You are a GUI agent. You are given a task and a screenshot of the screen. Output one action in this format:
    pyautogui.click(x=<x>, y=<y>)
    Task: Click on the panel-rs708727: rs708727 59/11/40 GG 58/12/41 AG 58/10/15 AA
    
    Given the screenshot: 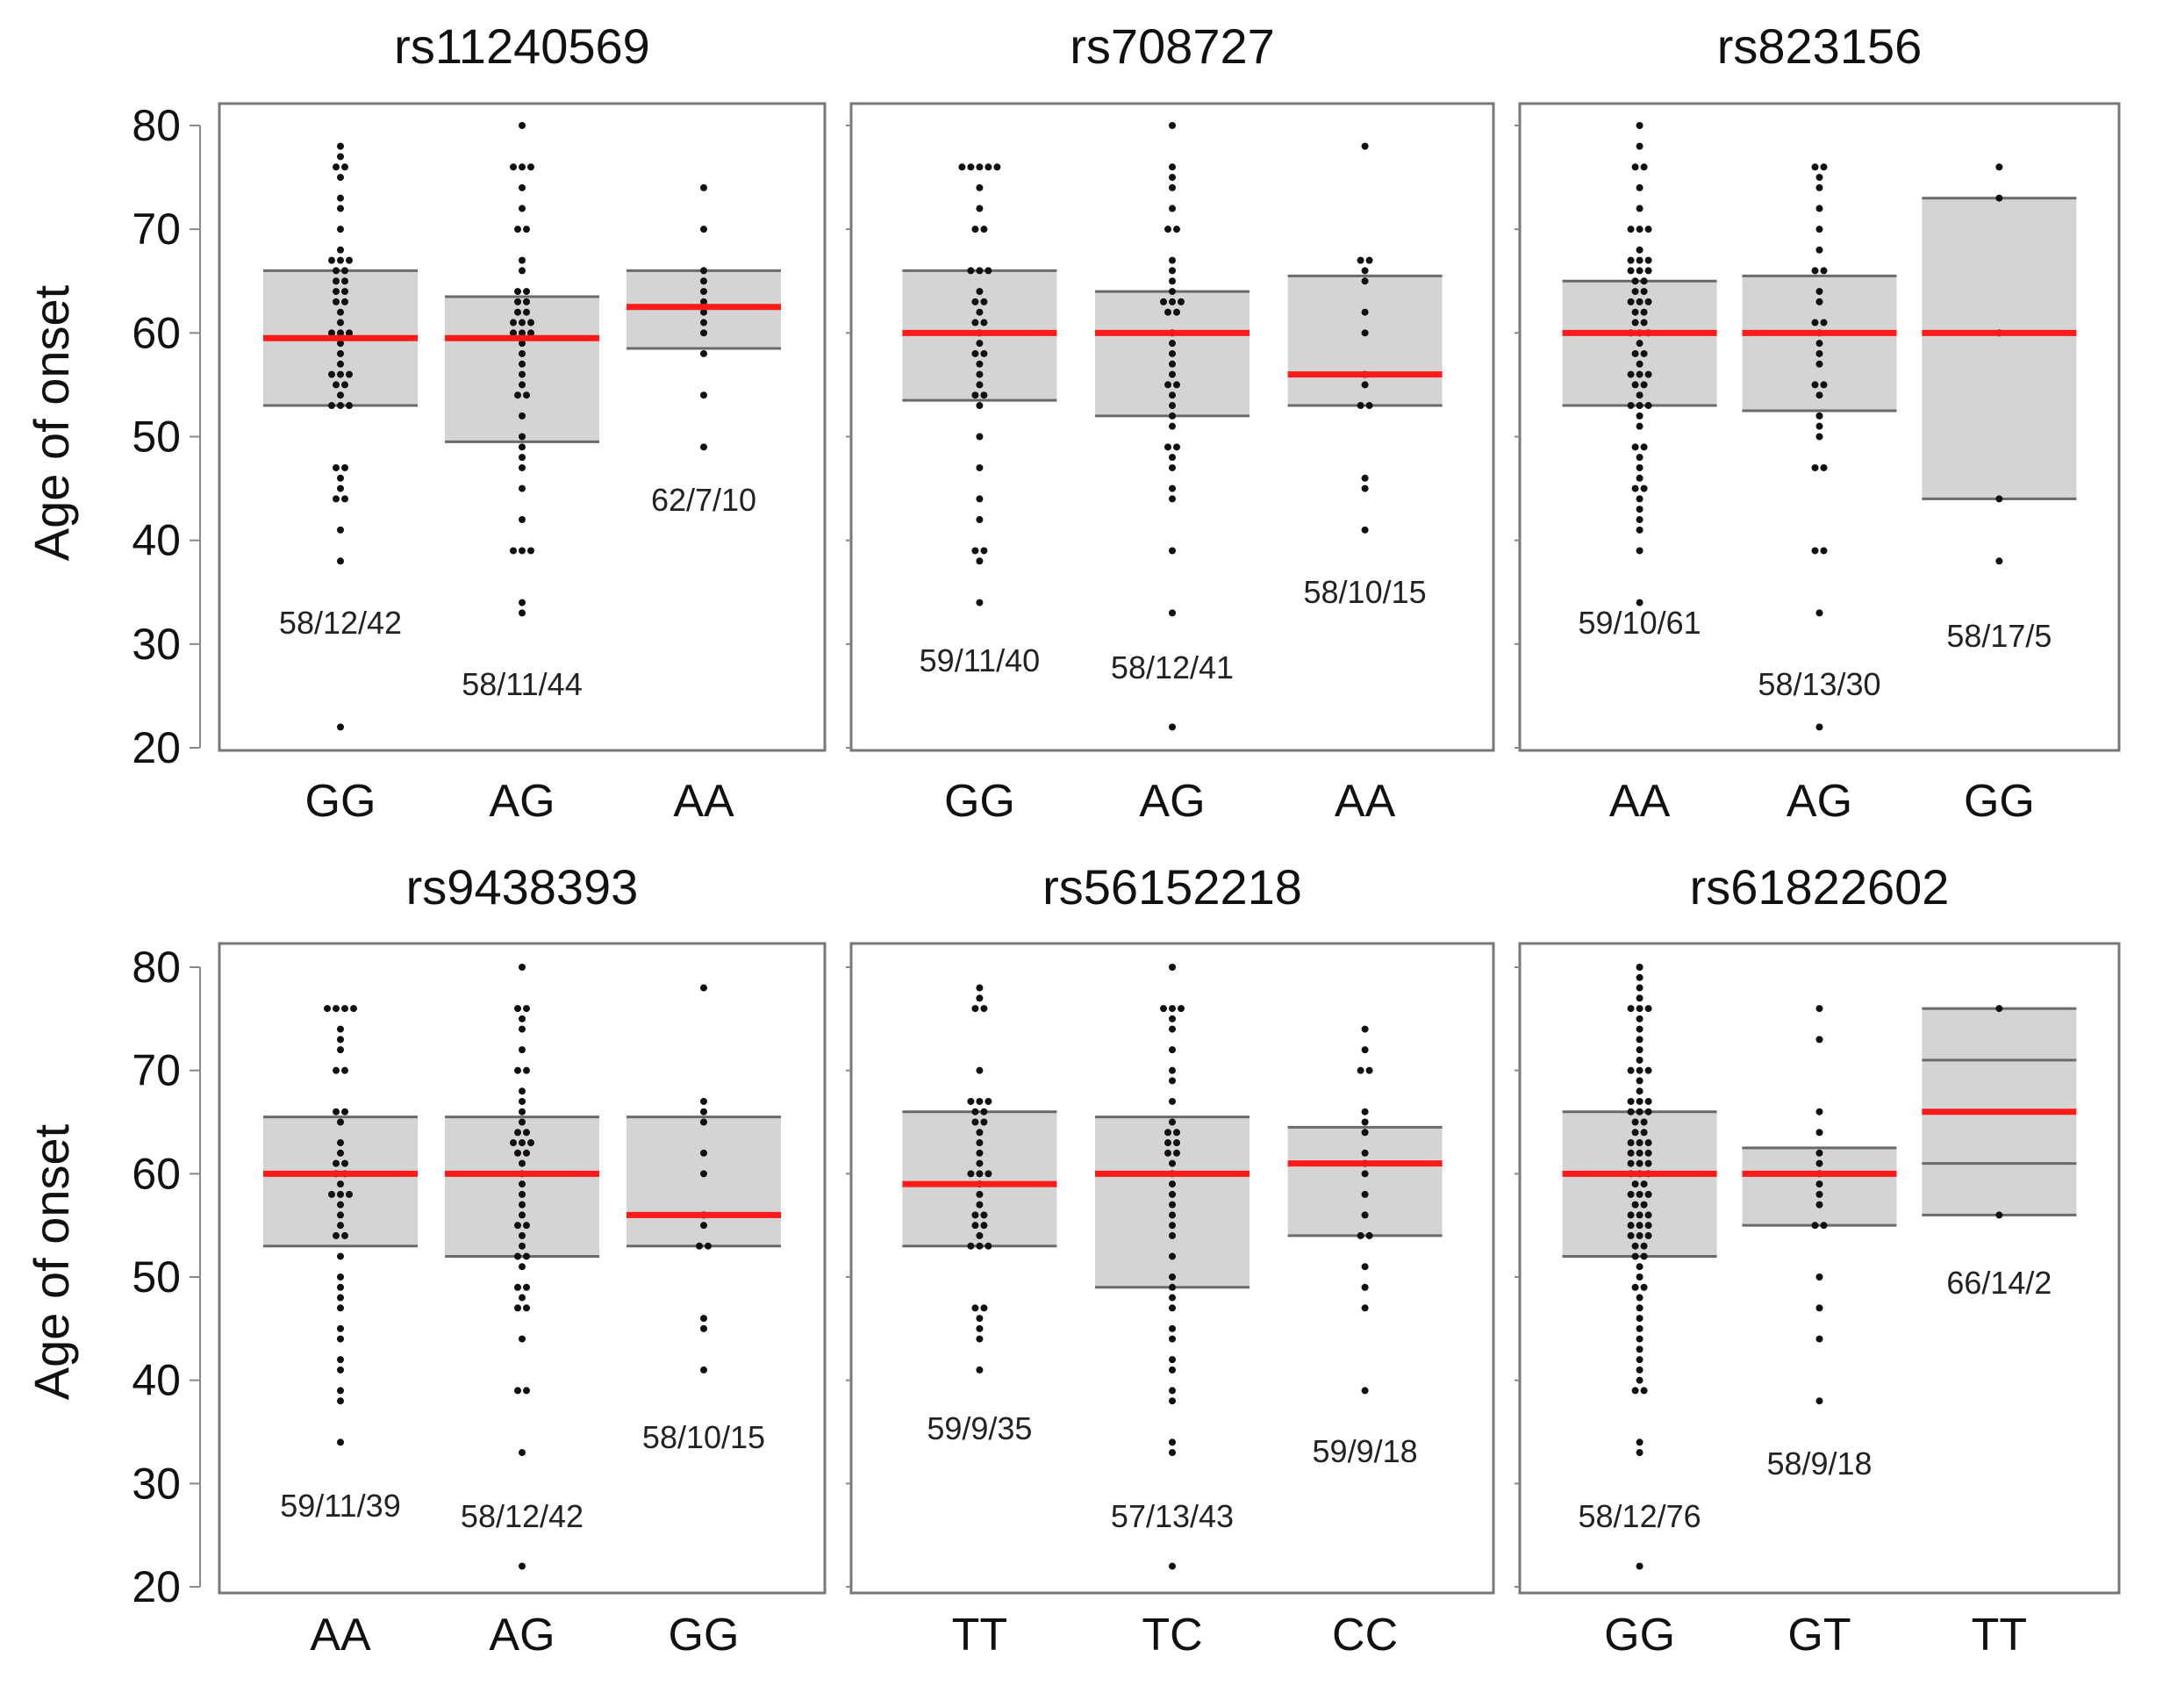 What is the action you would take?
    pyautogui.click(x=1170, y=422)
    